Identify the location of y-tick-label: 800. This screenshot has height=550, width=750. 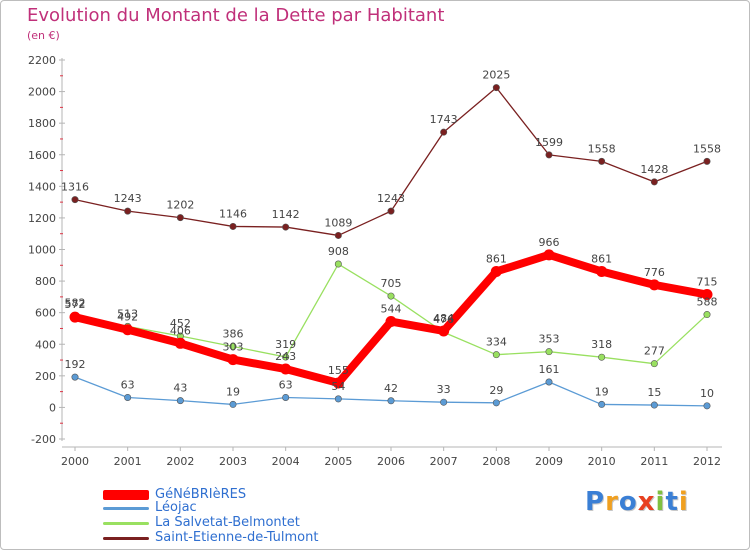
(45, 281).